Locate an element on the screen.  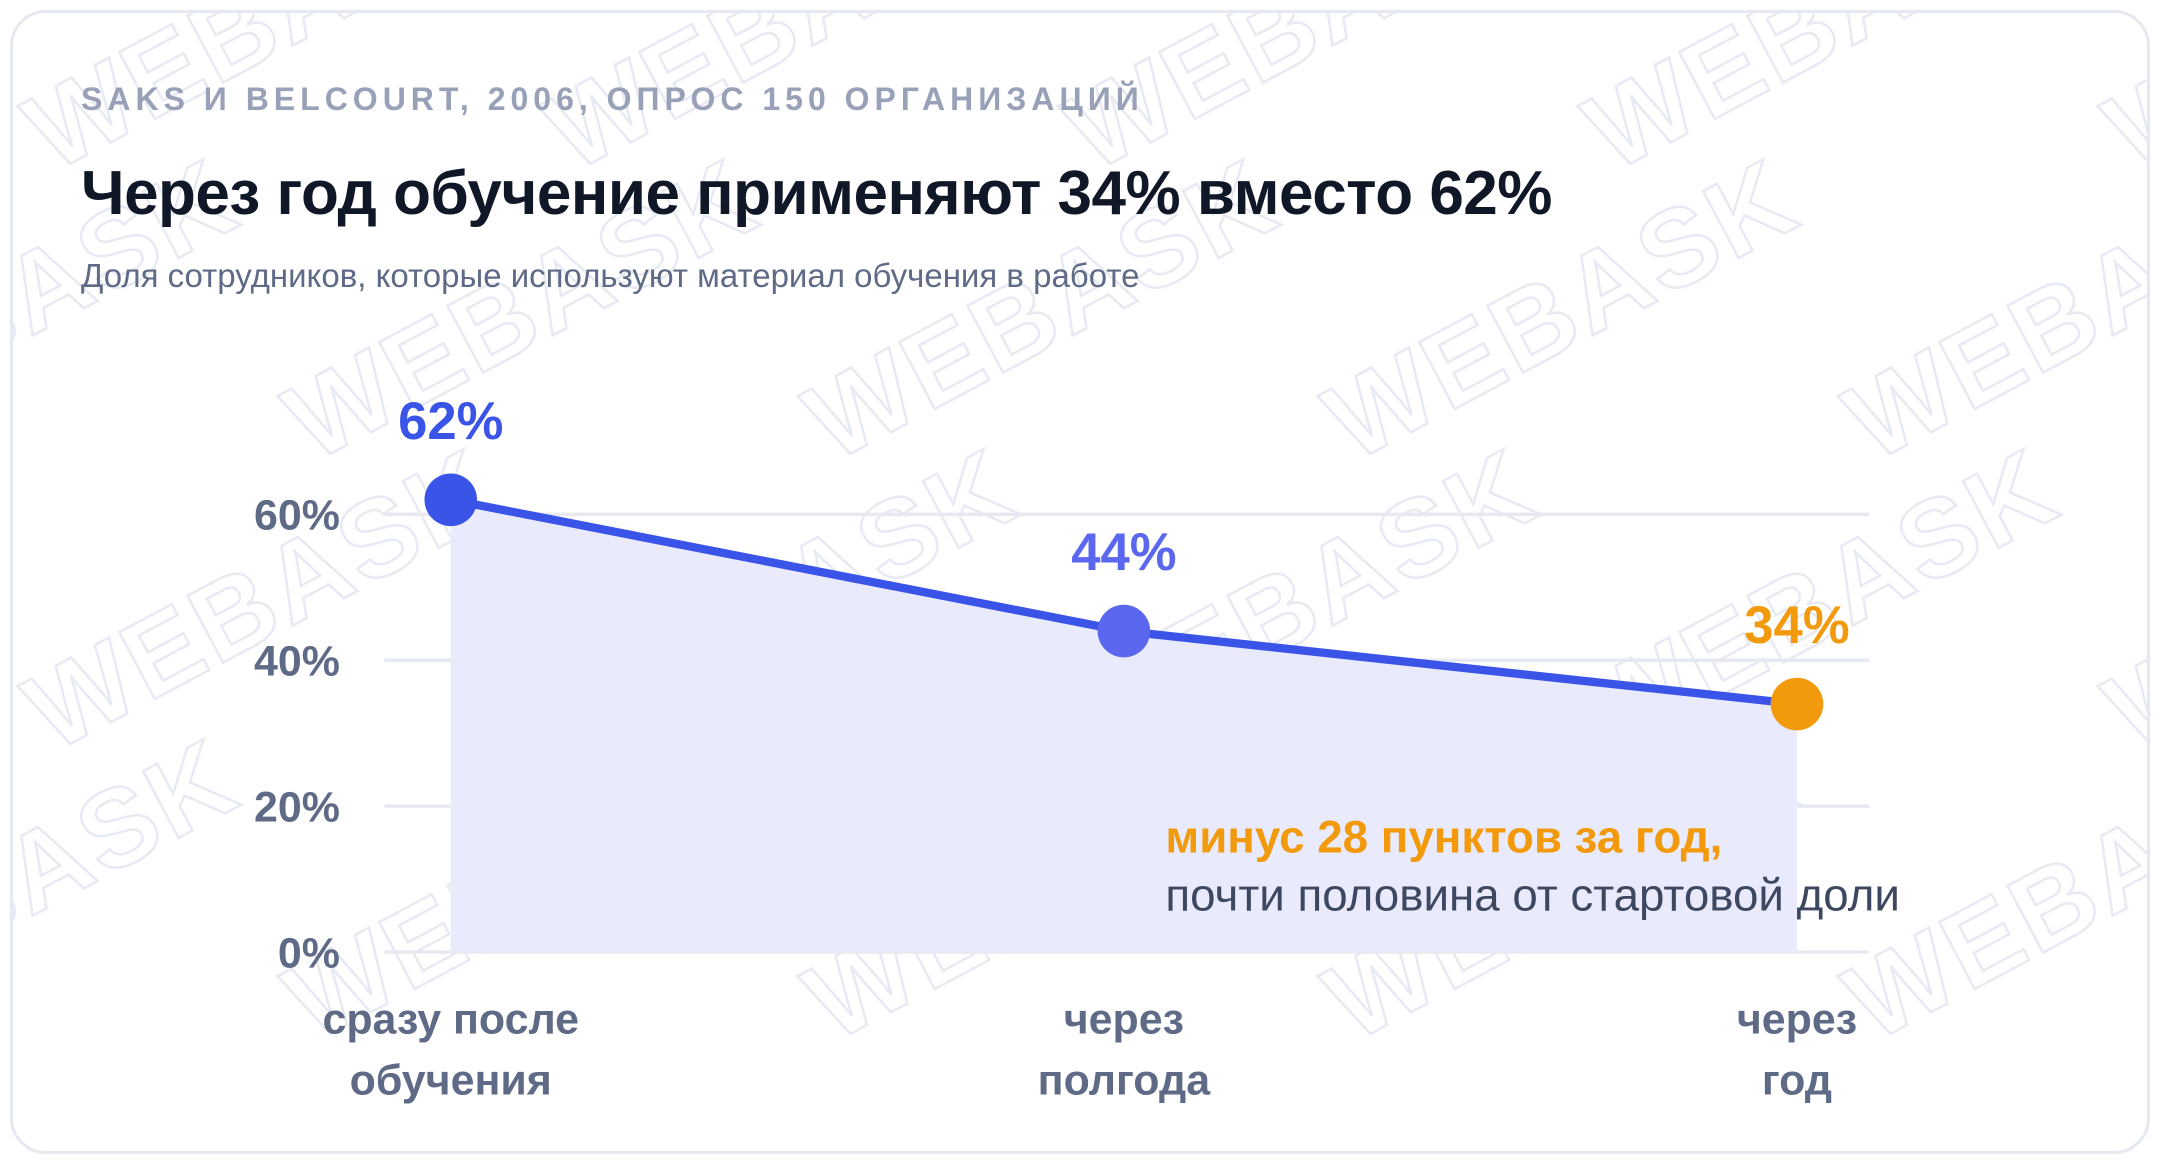
x-category-label-2: через год is located at coordinates (1797, 1050).